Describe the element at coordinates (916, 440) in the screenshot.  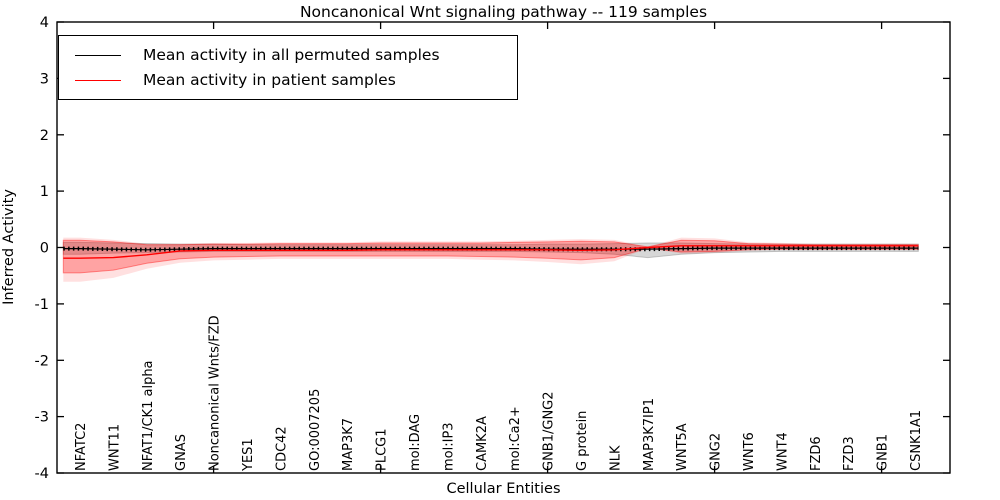
I see `x-category-label: CSNK1A1` at that location.